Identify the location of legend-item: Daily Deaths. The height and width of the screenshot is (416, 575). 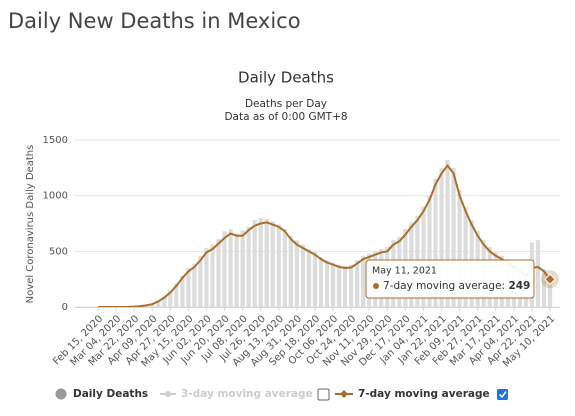
(102, 394).